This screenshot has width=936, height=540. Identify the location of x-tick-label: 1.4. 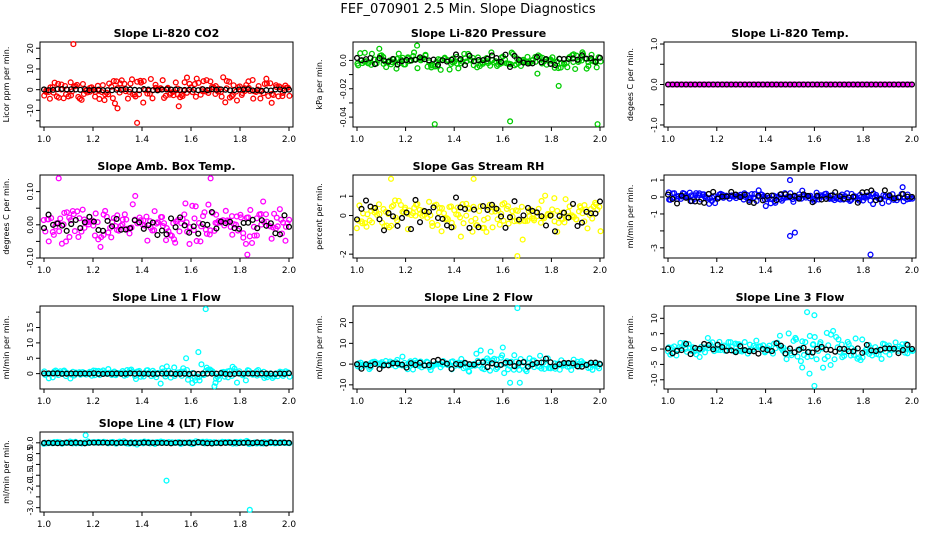
(454, 140).